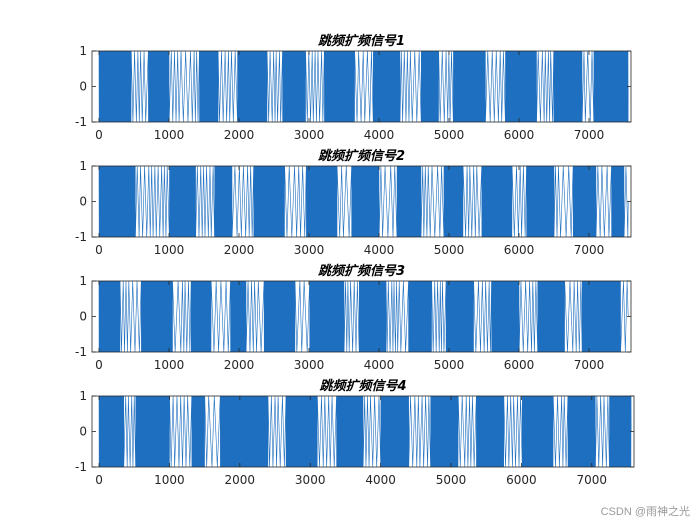 The height and width of the screenshot is (525, 700). What do you see at coordinates (361, 271) in the screenshot?
I see `subplot-title: 跳频扩频信号3` at bounding box center [361, 271].